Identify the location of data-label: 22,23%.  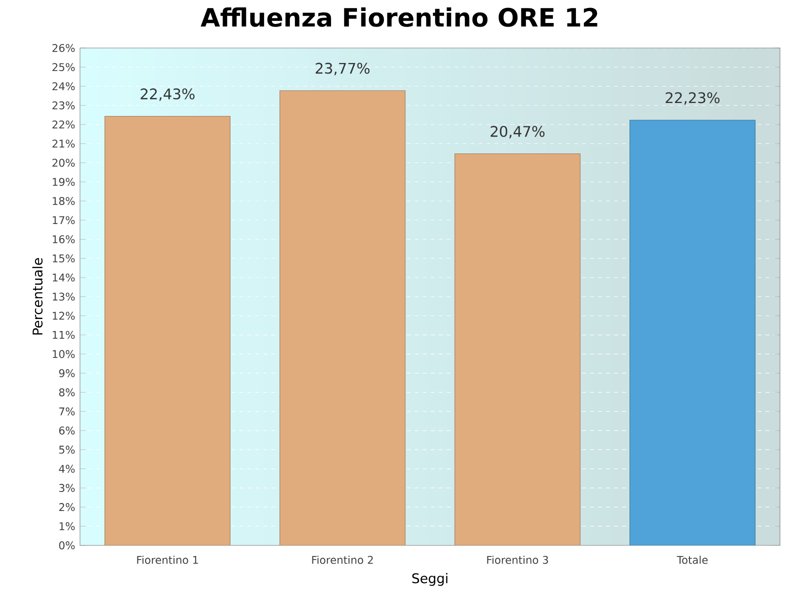
(693, 98).